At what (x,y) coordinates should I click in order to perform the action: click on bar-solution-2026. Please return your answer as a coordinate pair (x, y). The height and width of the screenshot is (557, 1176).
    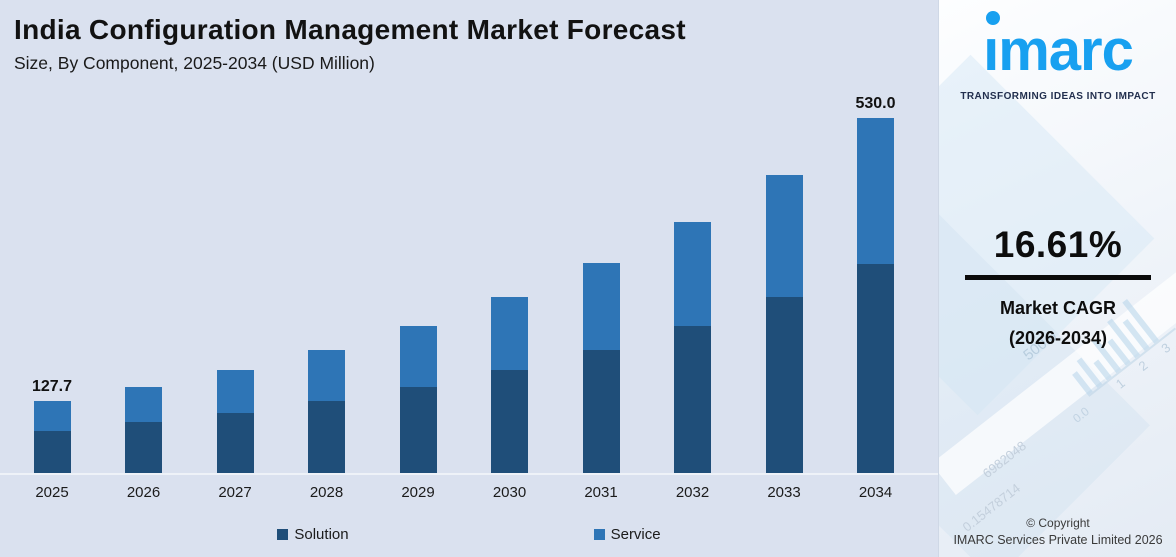
    Looking at the image, I should click on (143, 447).